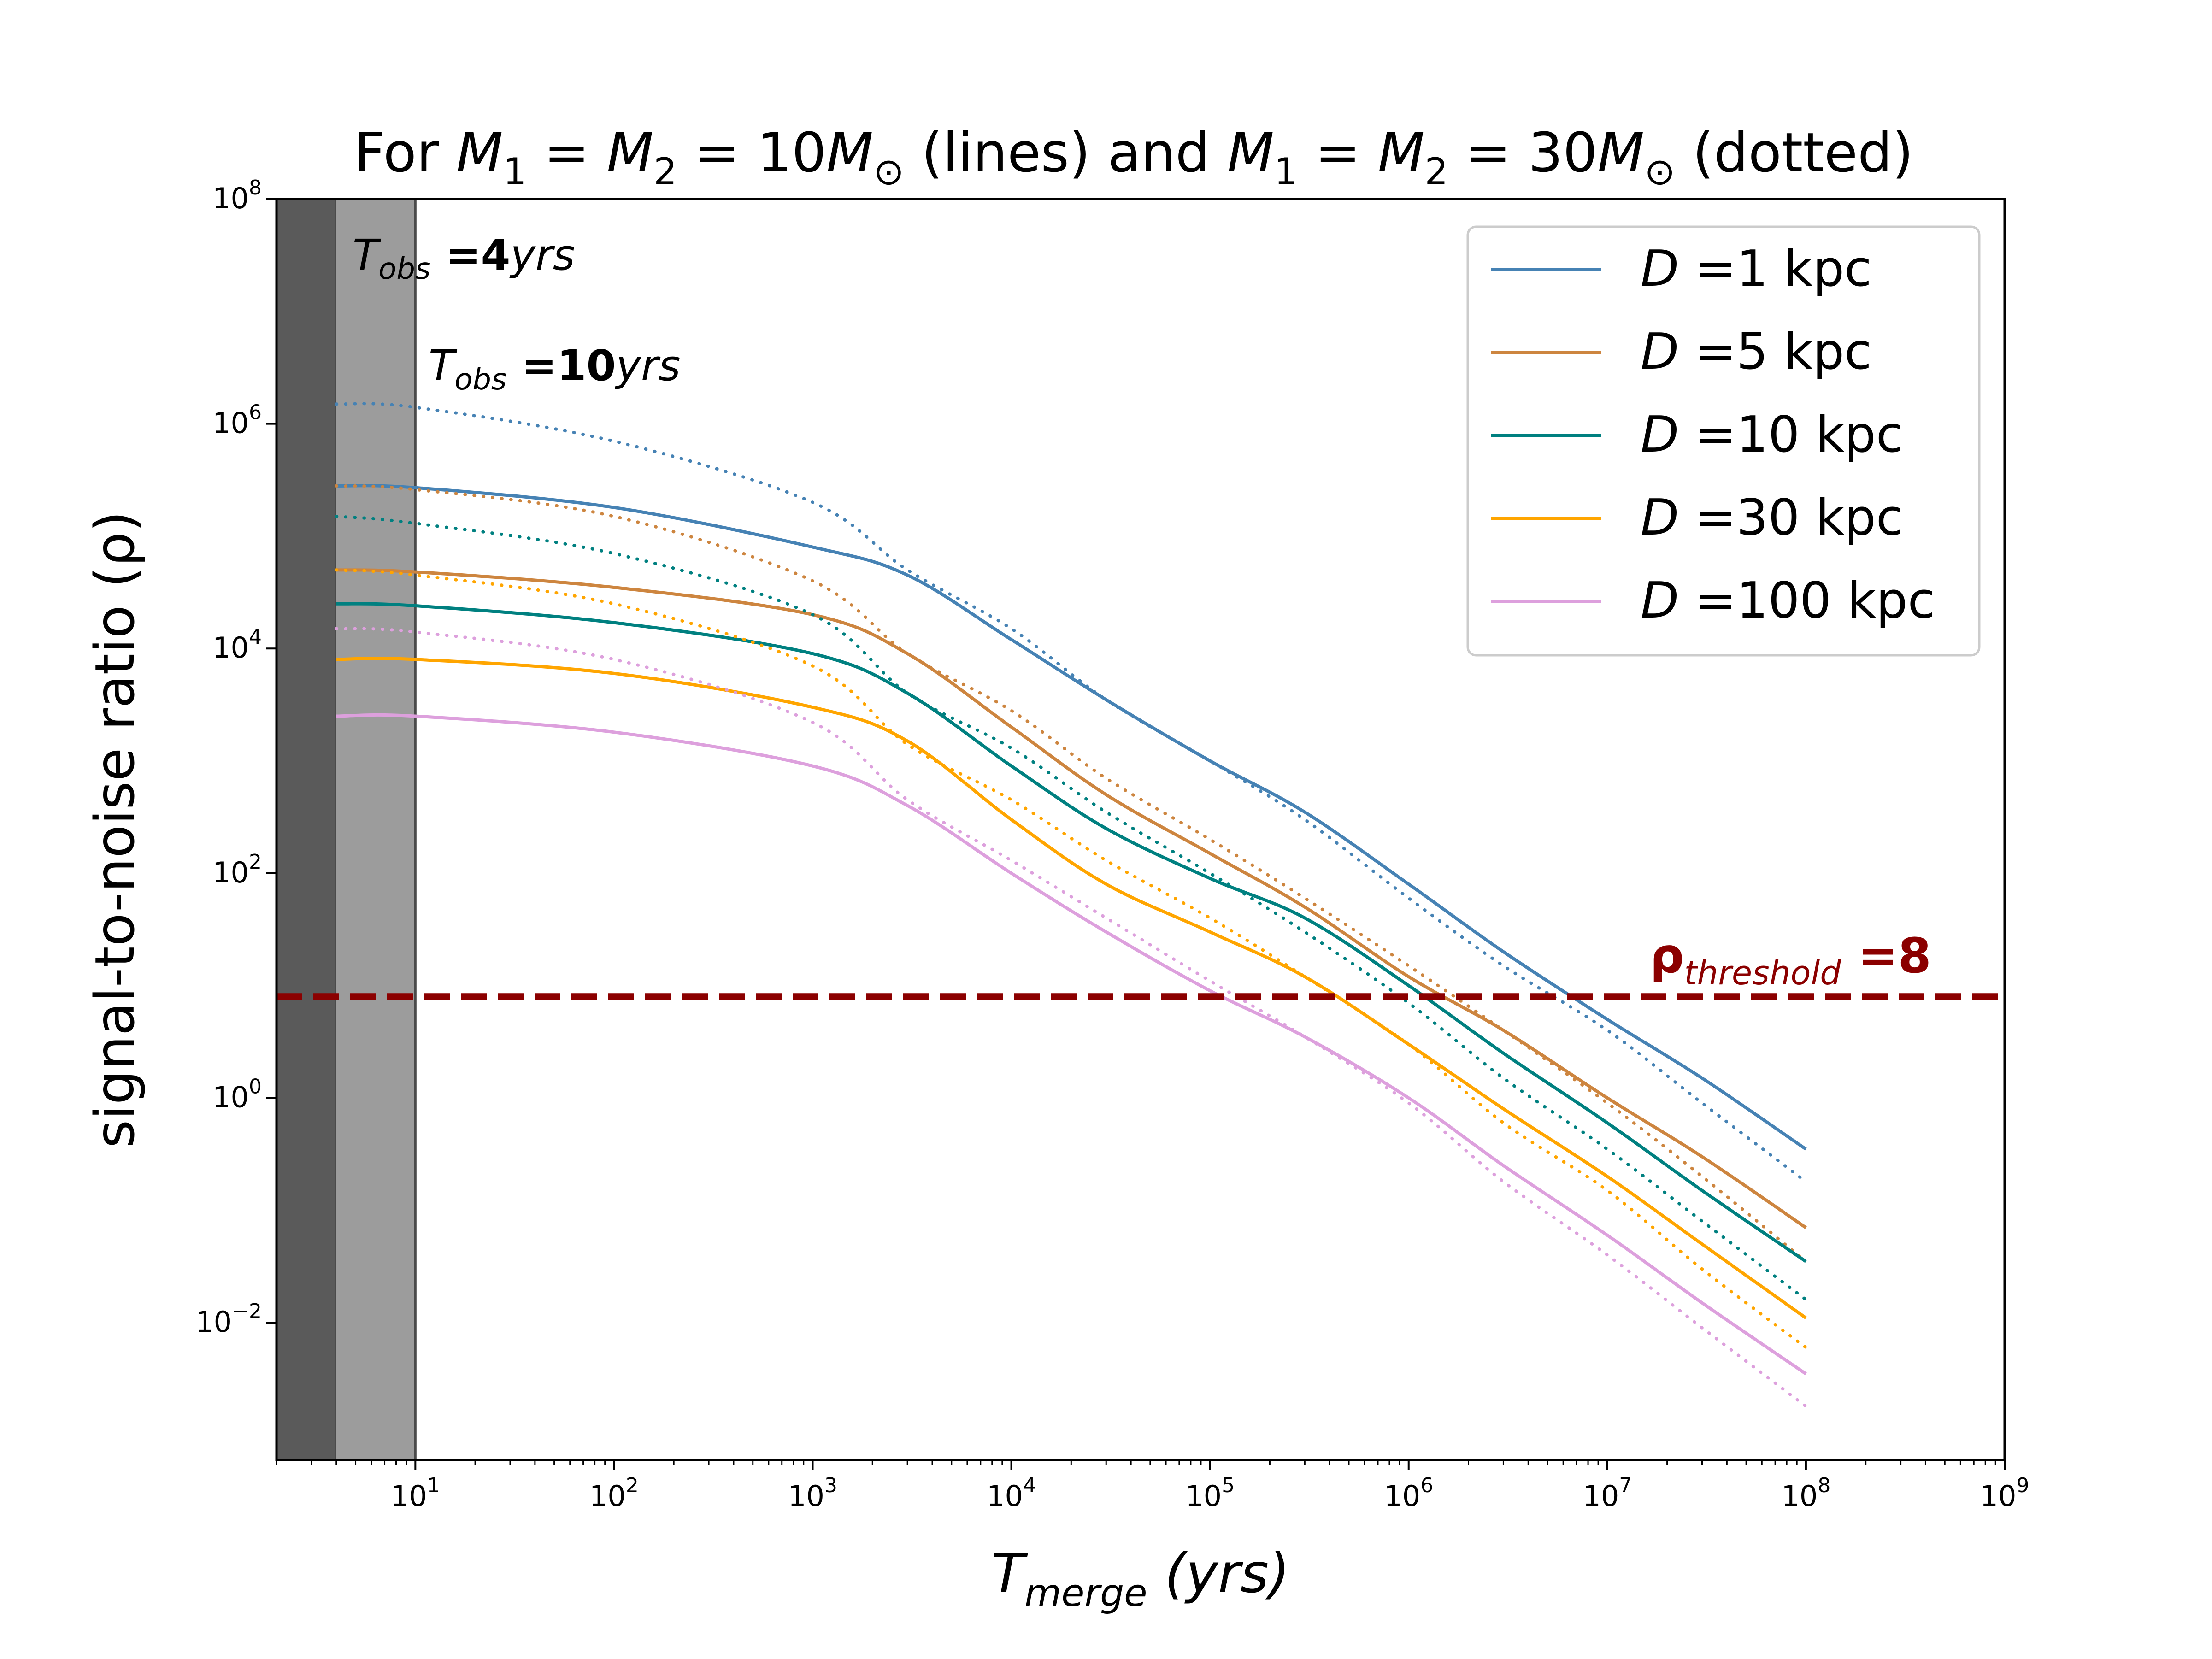 This screenshot has height=1659, width=2212. What do you see at coordinates (1790, 960) in the screenshot?
I see `threshold-label: ρthreshold =8` at bounding box center [1790, 960].